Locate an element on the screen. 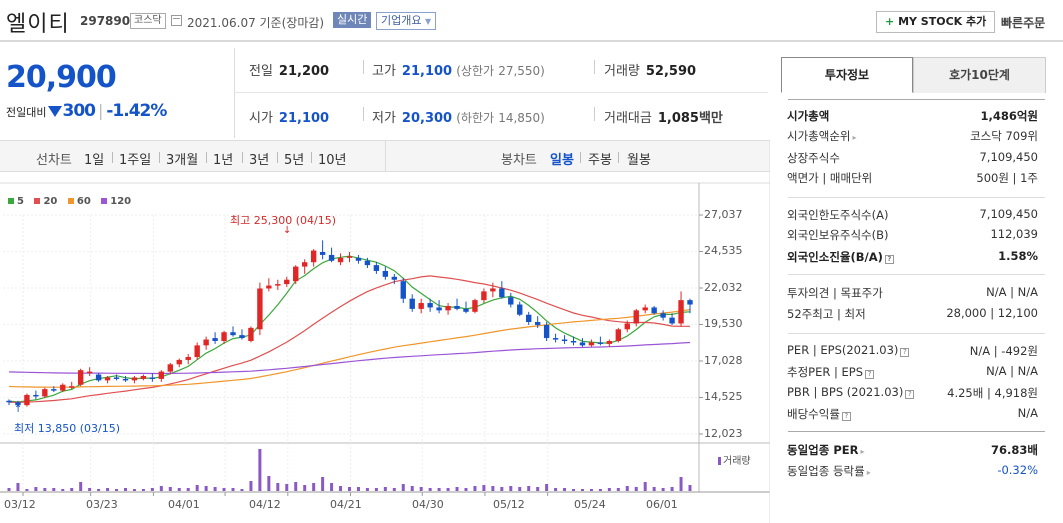 Image resolution: width=1063 pixels, height=523 pixels. tab-1w: 1주일 is located at coordinates (135, 160).